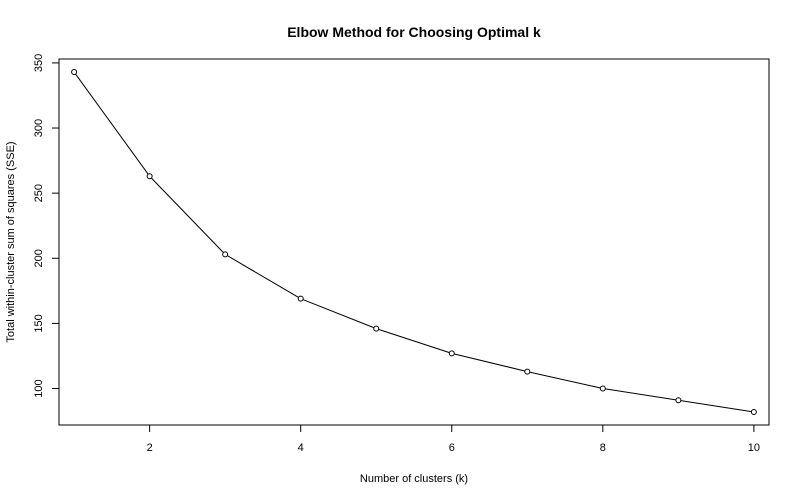 The image size is (800, 500). I want to click on chart-title: Elbow Method for Choosing Optimal k, so click(414, 32).